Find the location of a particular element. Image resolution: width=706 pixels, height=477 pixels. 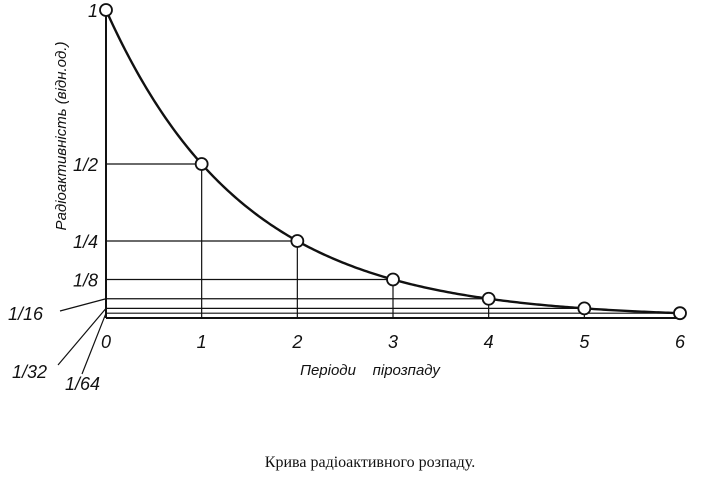

x-tick-labels: 0 1 2 3 4 5 6 is located at coordinates (393, 342).